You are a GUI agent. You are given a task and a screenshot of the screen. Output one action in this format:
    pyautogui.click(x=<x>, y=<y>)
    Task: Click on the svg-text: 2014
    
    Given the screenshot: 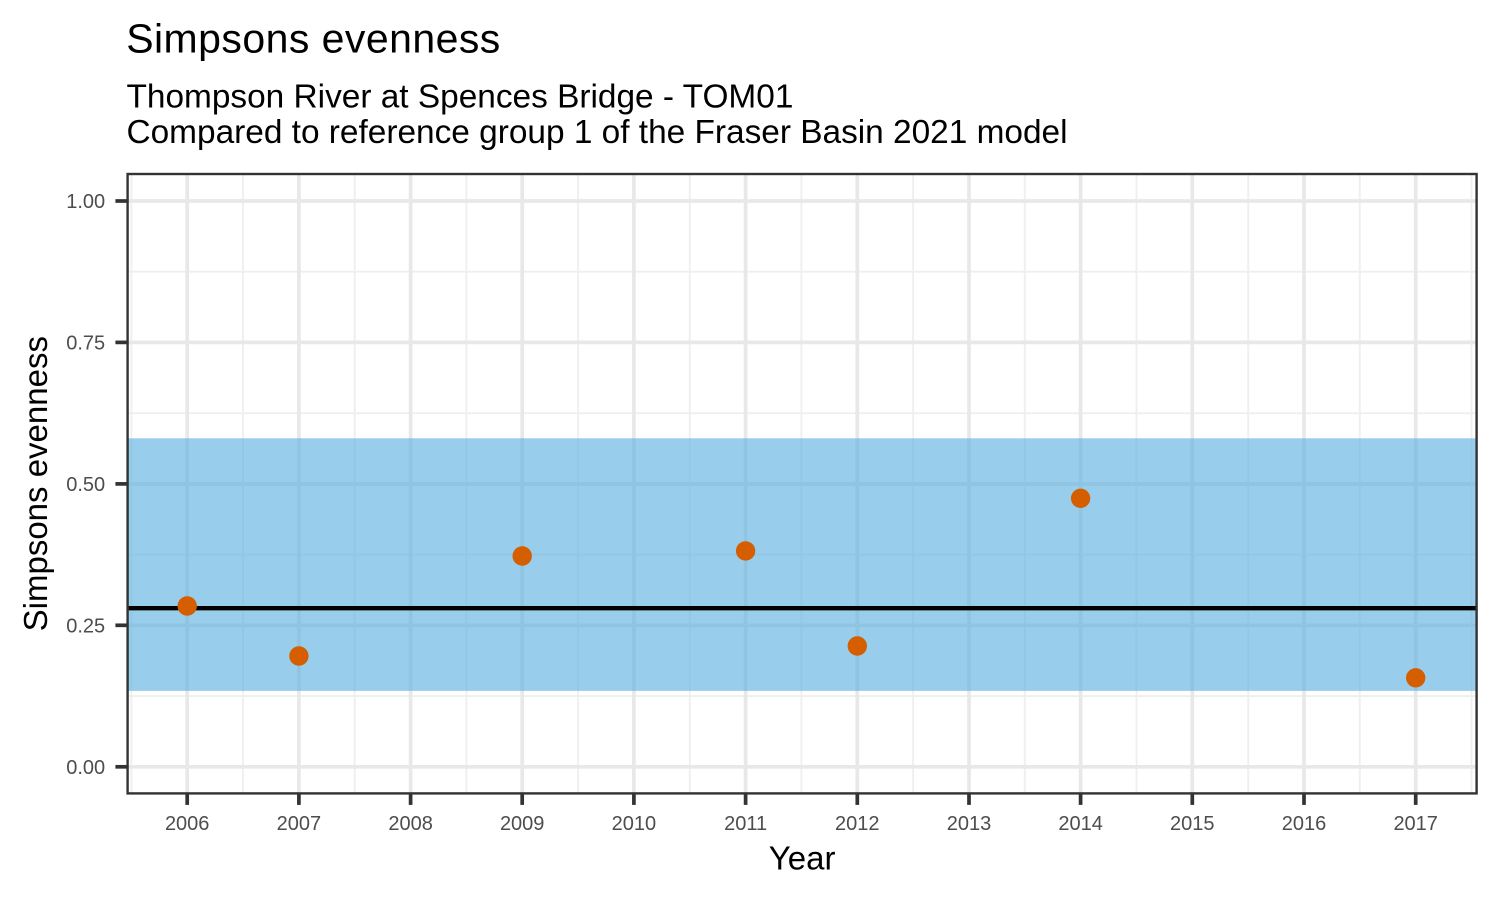 What is the action you would take?
    pyautogui.click(x=1080, y=824)
    